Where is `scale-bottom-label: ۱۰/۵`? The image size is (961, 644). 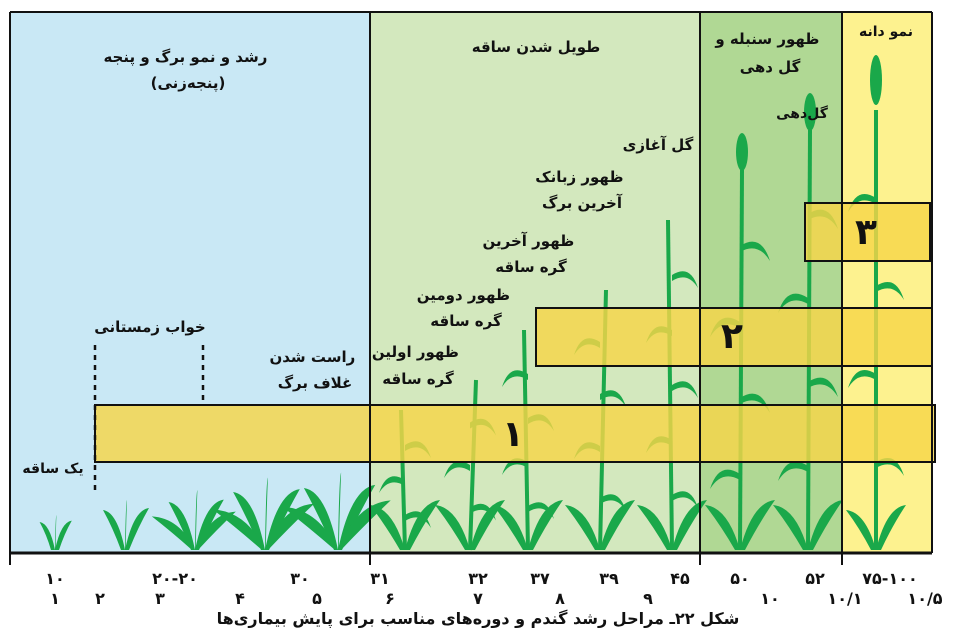
scale-bottom-label: ۱۰/۵ is located at coordinates (924, 598).